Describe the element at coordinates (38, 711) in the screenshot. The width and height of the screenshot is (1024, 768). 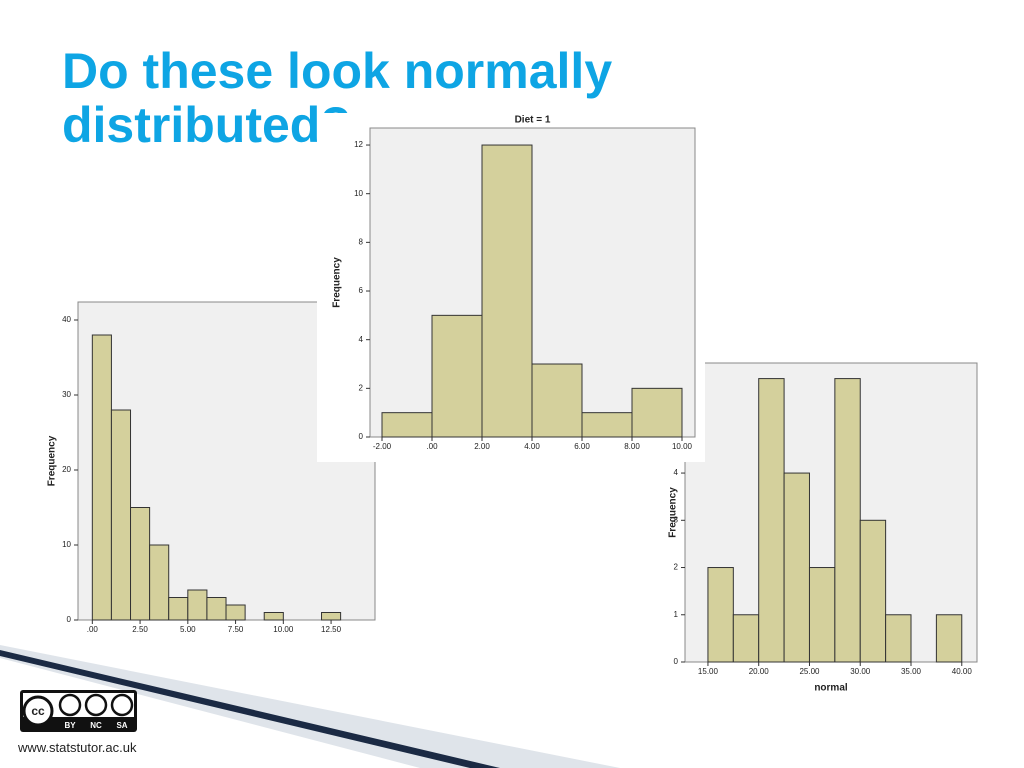
I see `svg-text: cc` at that location.